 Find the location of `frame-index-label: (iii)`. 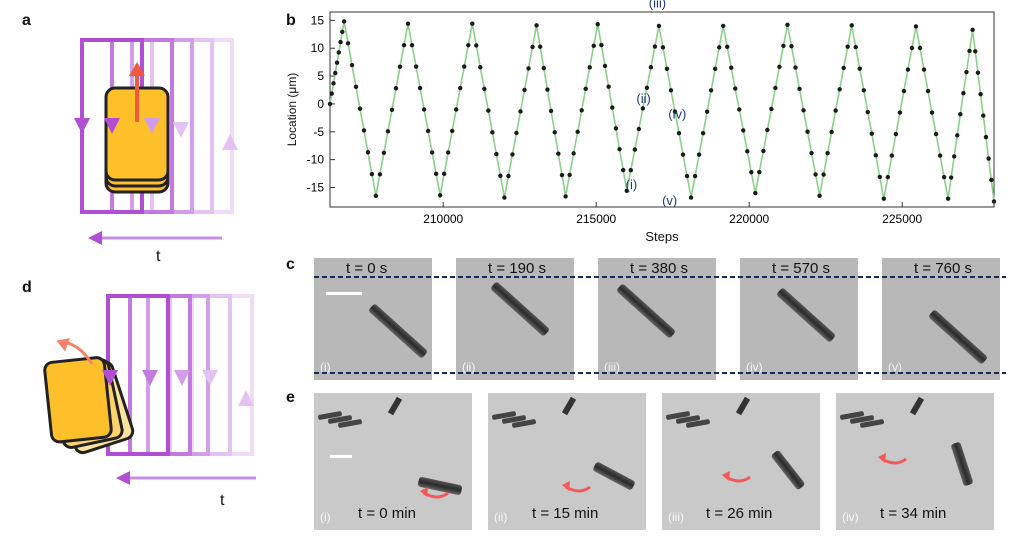

frame-index-label: (iii) is located at coordinates (612, 367).